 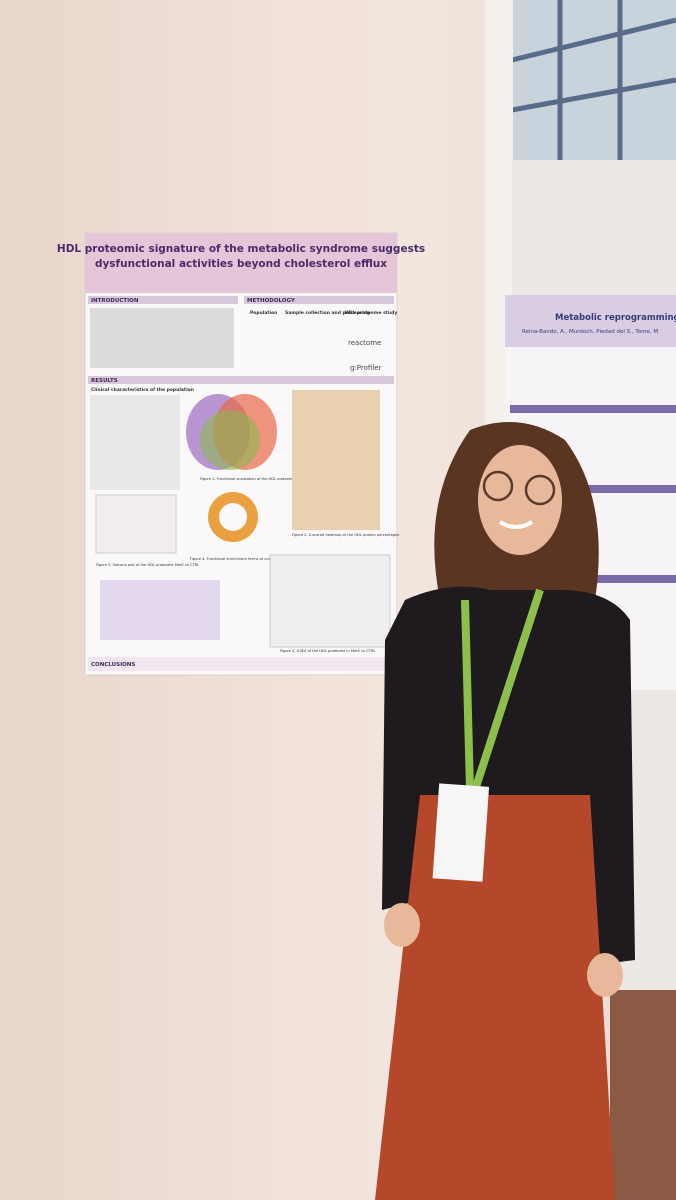 What do you see at coordinates (336, 460) in the screenshot?
I see `heatmap` at bounding box center [336, 460].